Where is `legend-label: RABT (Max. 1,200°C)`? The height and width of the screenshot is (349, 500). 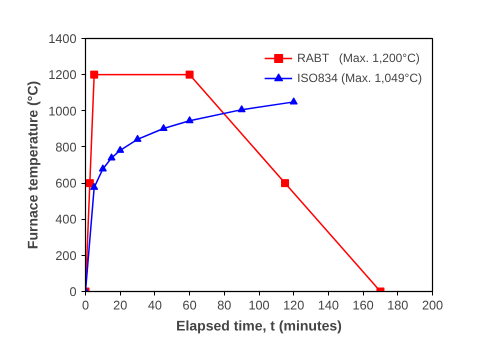
legend-label: RABT (Max. 1,200°C) is located at coordinates (358, 58).